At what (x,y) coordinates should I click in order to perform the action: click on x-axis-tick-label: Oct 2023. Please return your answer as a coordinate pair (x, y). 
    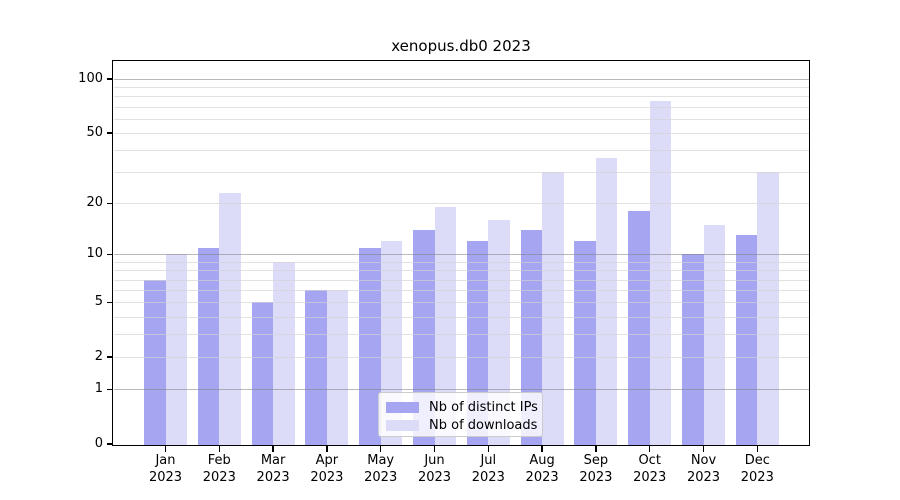
    Looking at the image, I should click on (650, 469).